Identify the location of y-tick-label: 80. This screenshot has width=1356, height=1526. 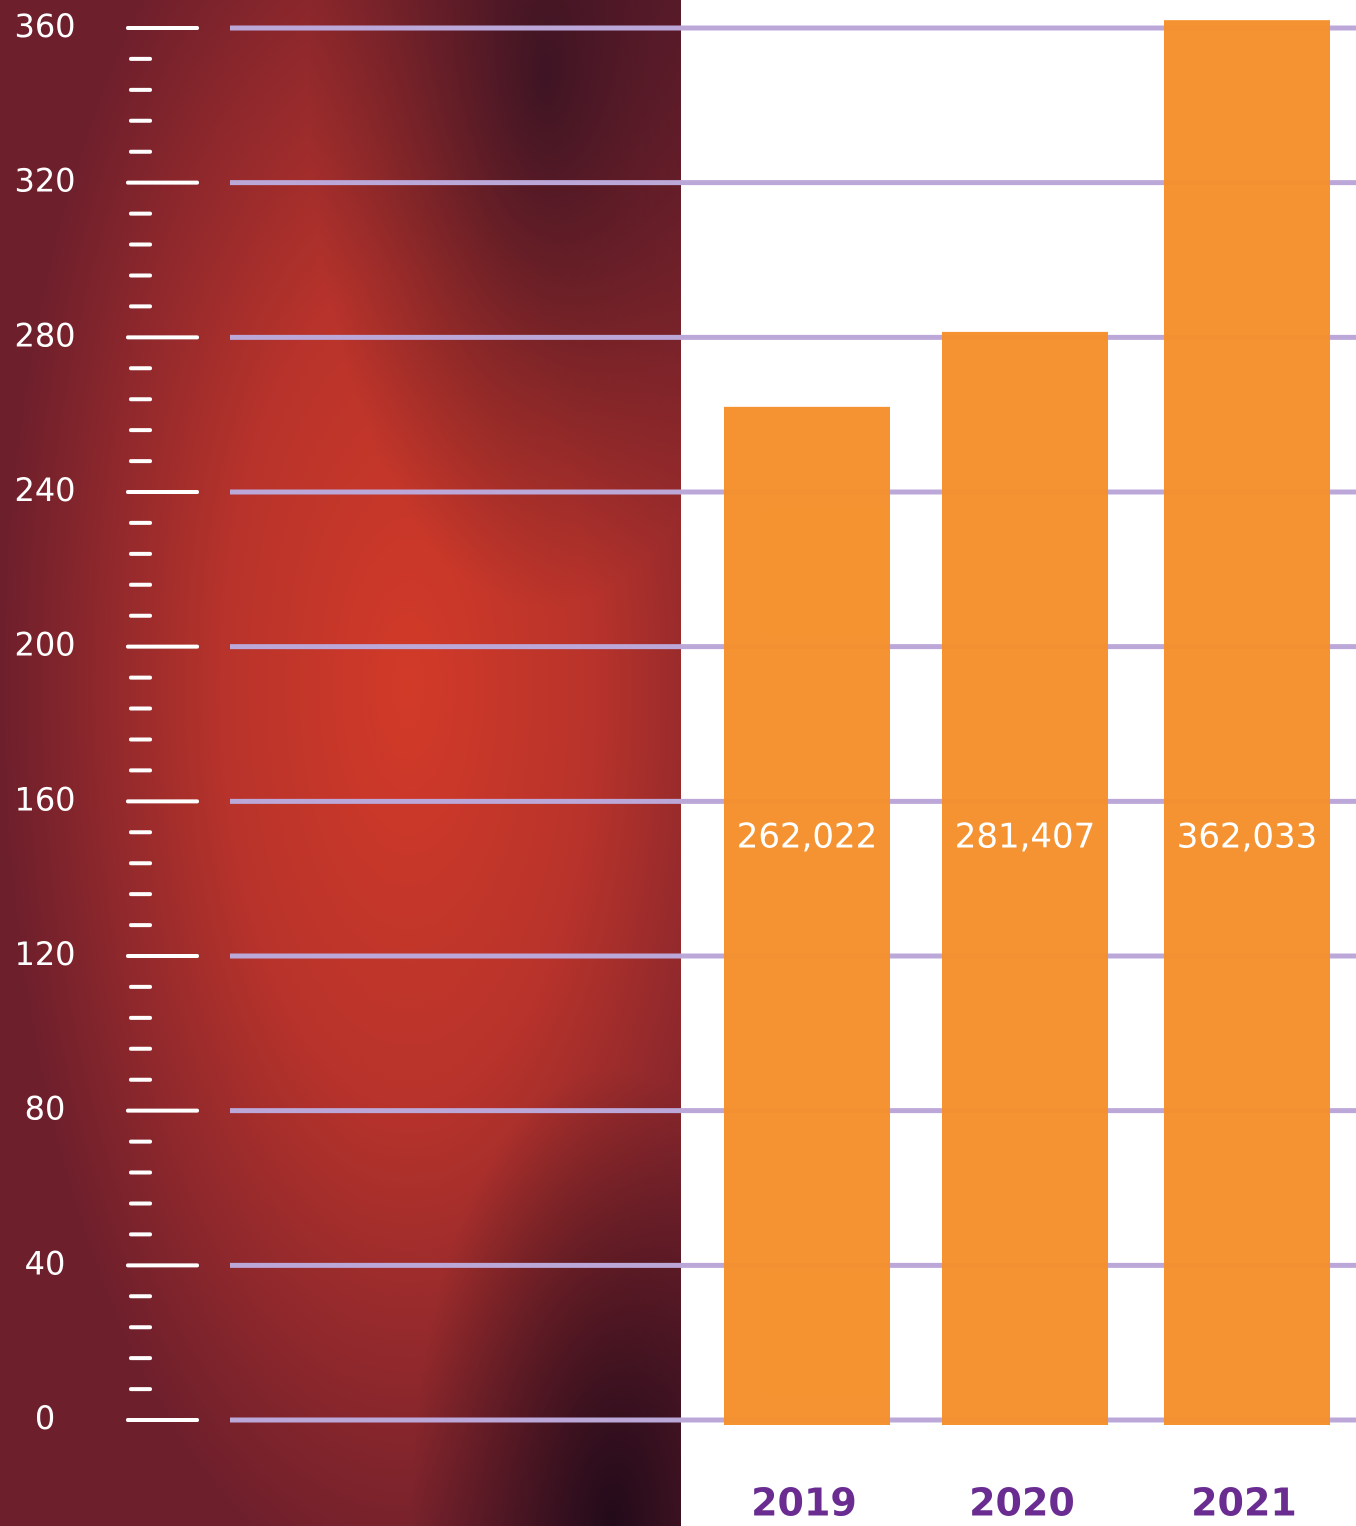
(45, 1109).